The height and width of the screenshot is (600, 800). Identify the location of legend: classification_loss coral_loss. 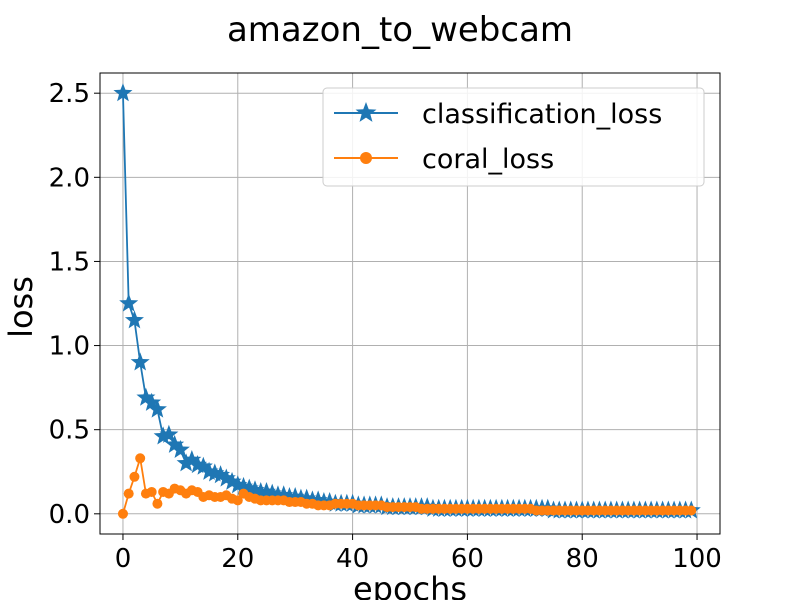
(513, 137).